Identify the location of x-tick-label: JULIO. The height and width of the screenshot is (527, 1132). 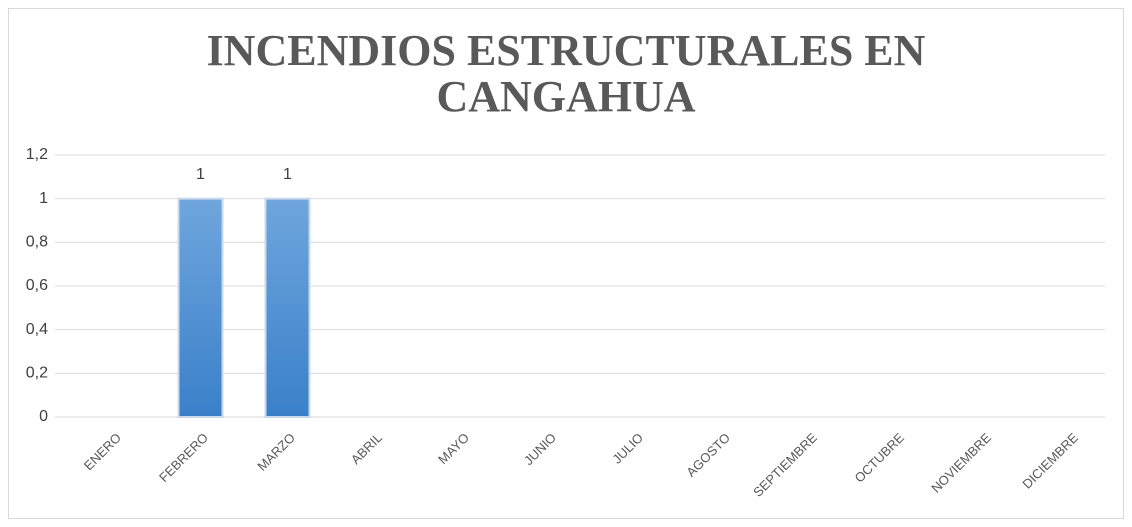
(627, 448).